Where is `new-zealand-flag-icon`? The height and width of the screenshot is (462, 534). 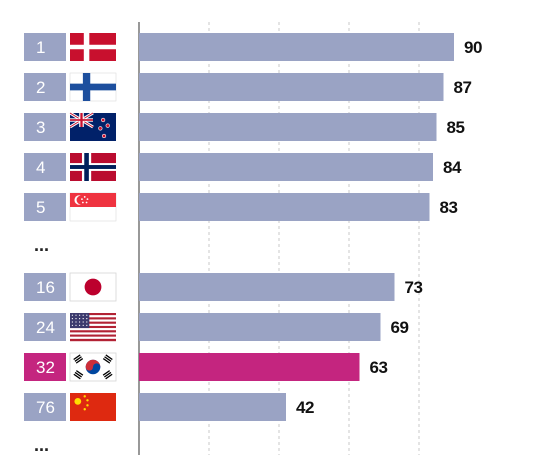
new-zealand-flag-icon is located at coordinates (92, 126).